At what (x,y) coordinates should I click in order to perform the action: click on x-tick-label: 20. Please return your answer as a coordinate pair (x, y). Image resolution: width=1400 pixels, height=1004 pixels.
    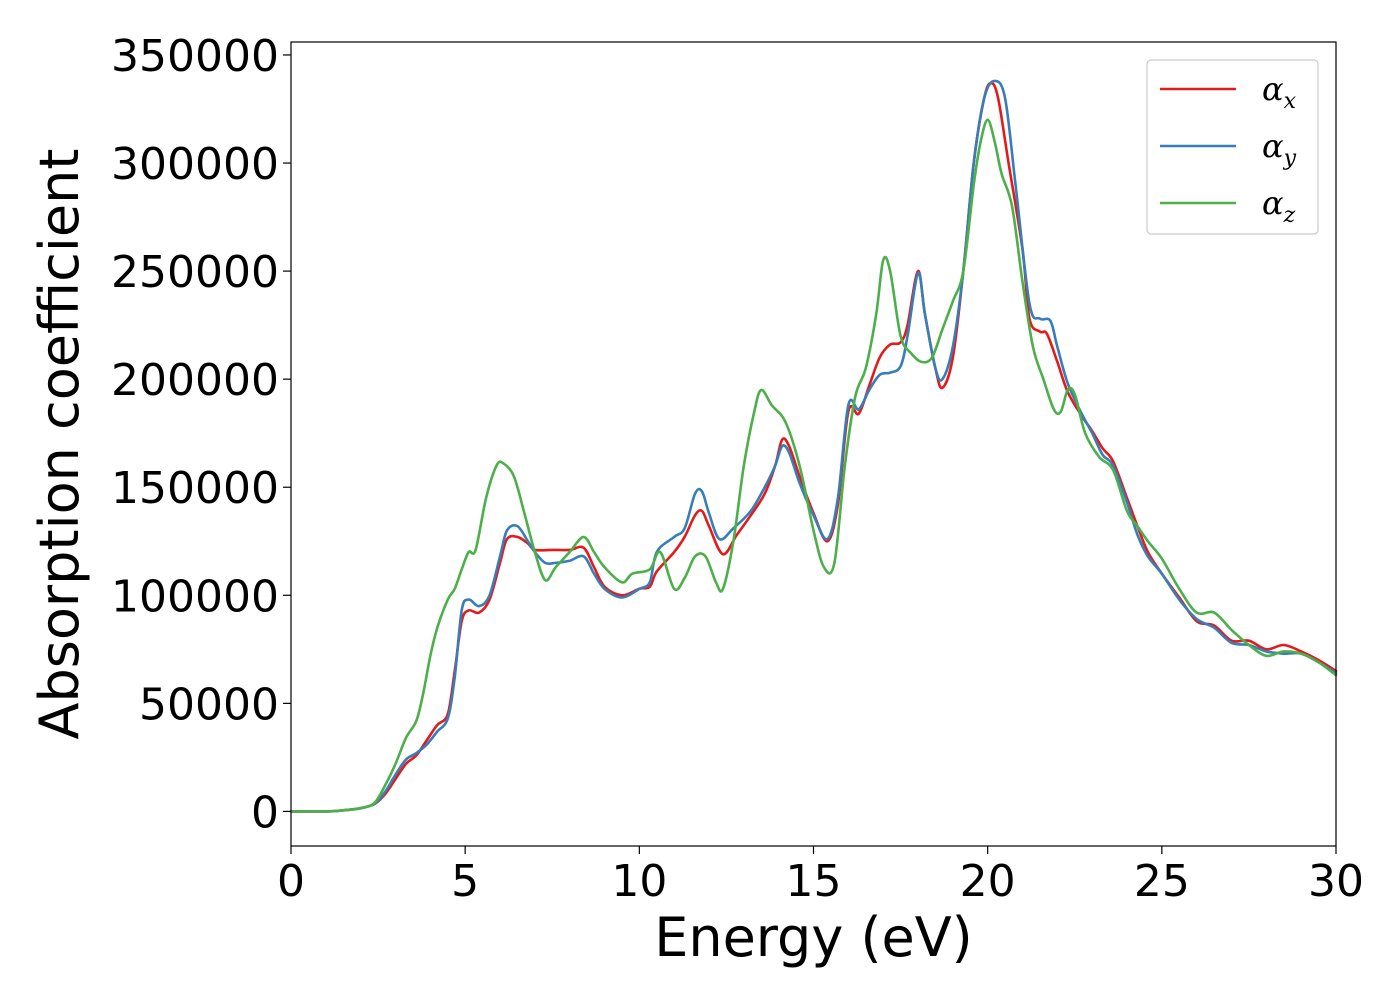
    Looking at the image, I should click on (988, 881).